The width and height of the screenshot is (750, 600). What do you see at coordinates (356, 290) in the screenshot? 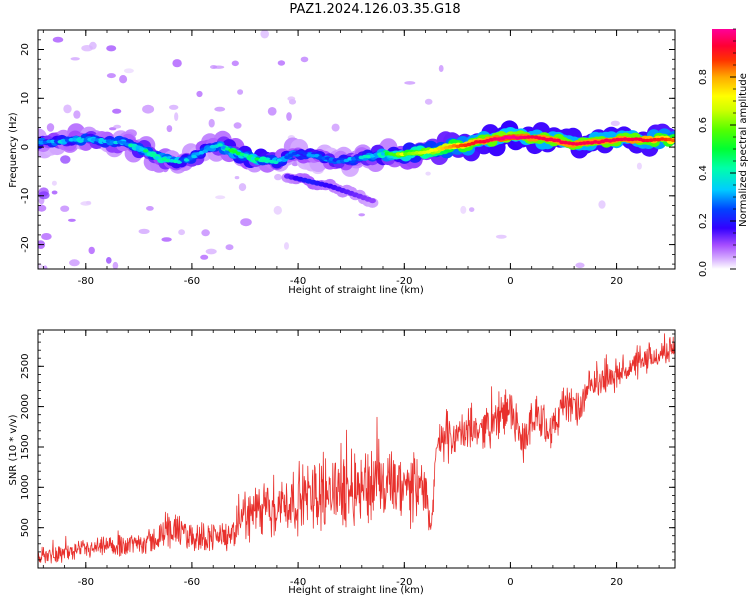
I see `heatmap-x-label: Height of straight line (km)` at bounding box center [356, 290].